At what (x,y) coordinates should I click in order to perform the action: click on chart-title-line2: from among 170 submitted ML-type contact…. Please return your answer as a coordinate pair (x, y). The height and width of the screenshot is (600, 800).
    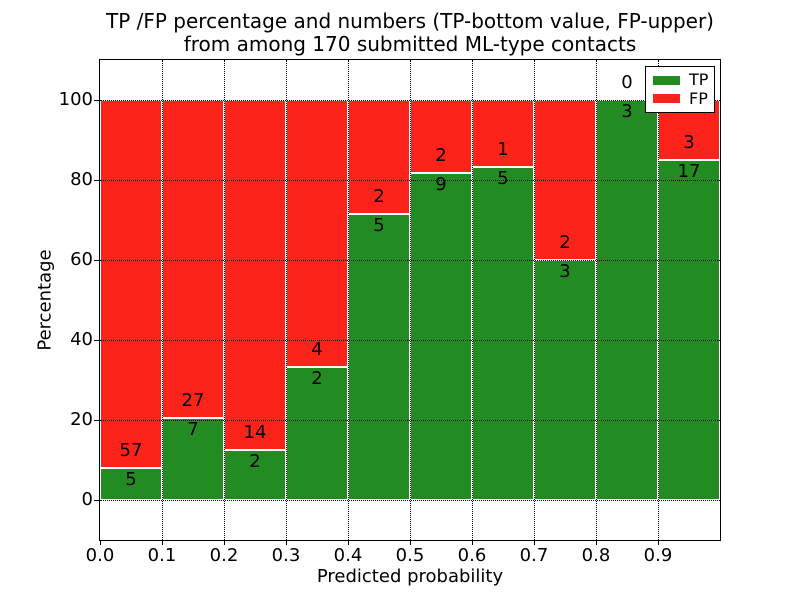
    Looking at the image, I should click on (410, 44).